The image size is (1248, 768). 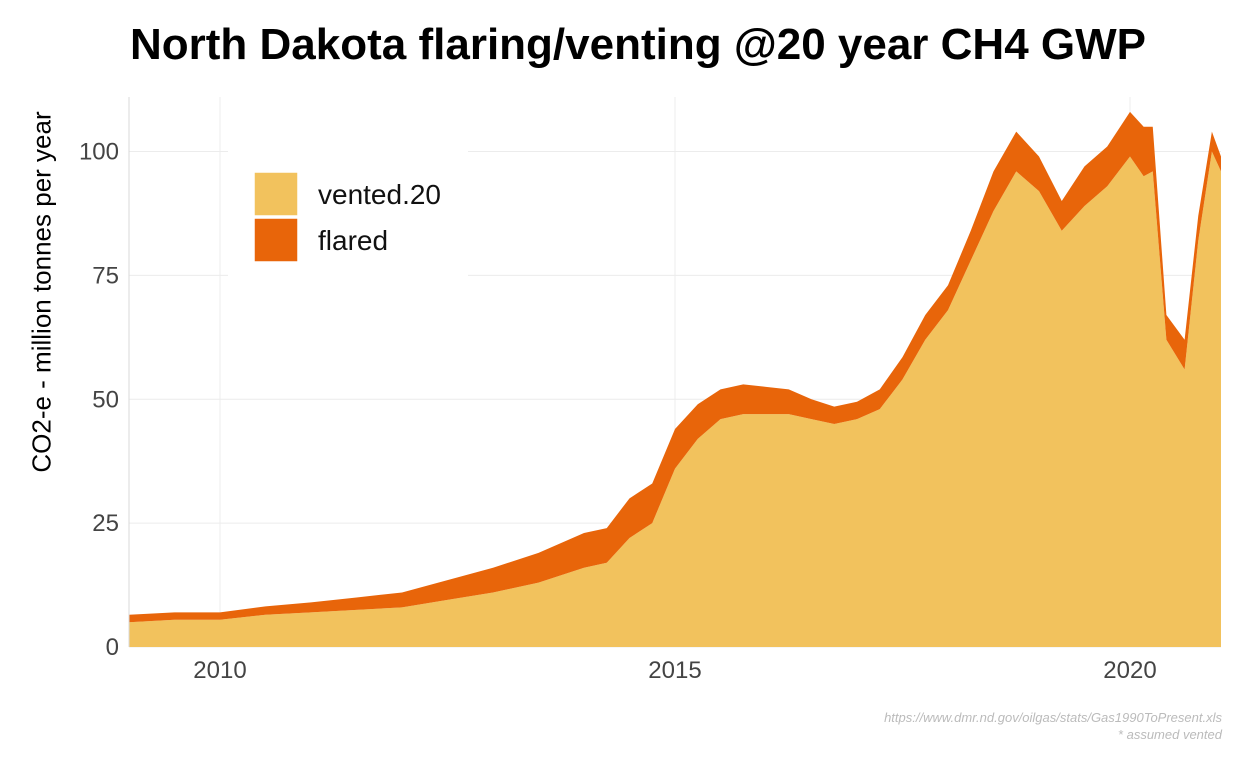 I want to click on y-tick-label: 75, so click(x=105, y=275).